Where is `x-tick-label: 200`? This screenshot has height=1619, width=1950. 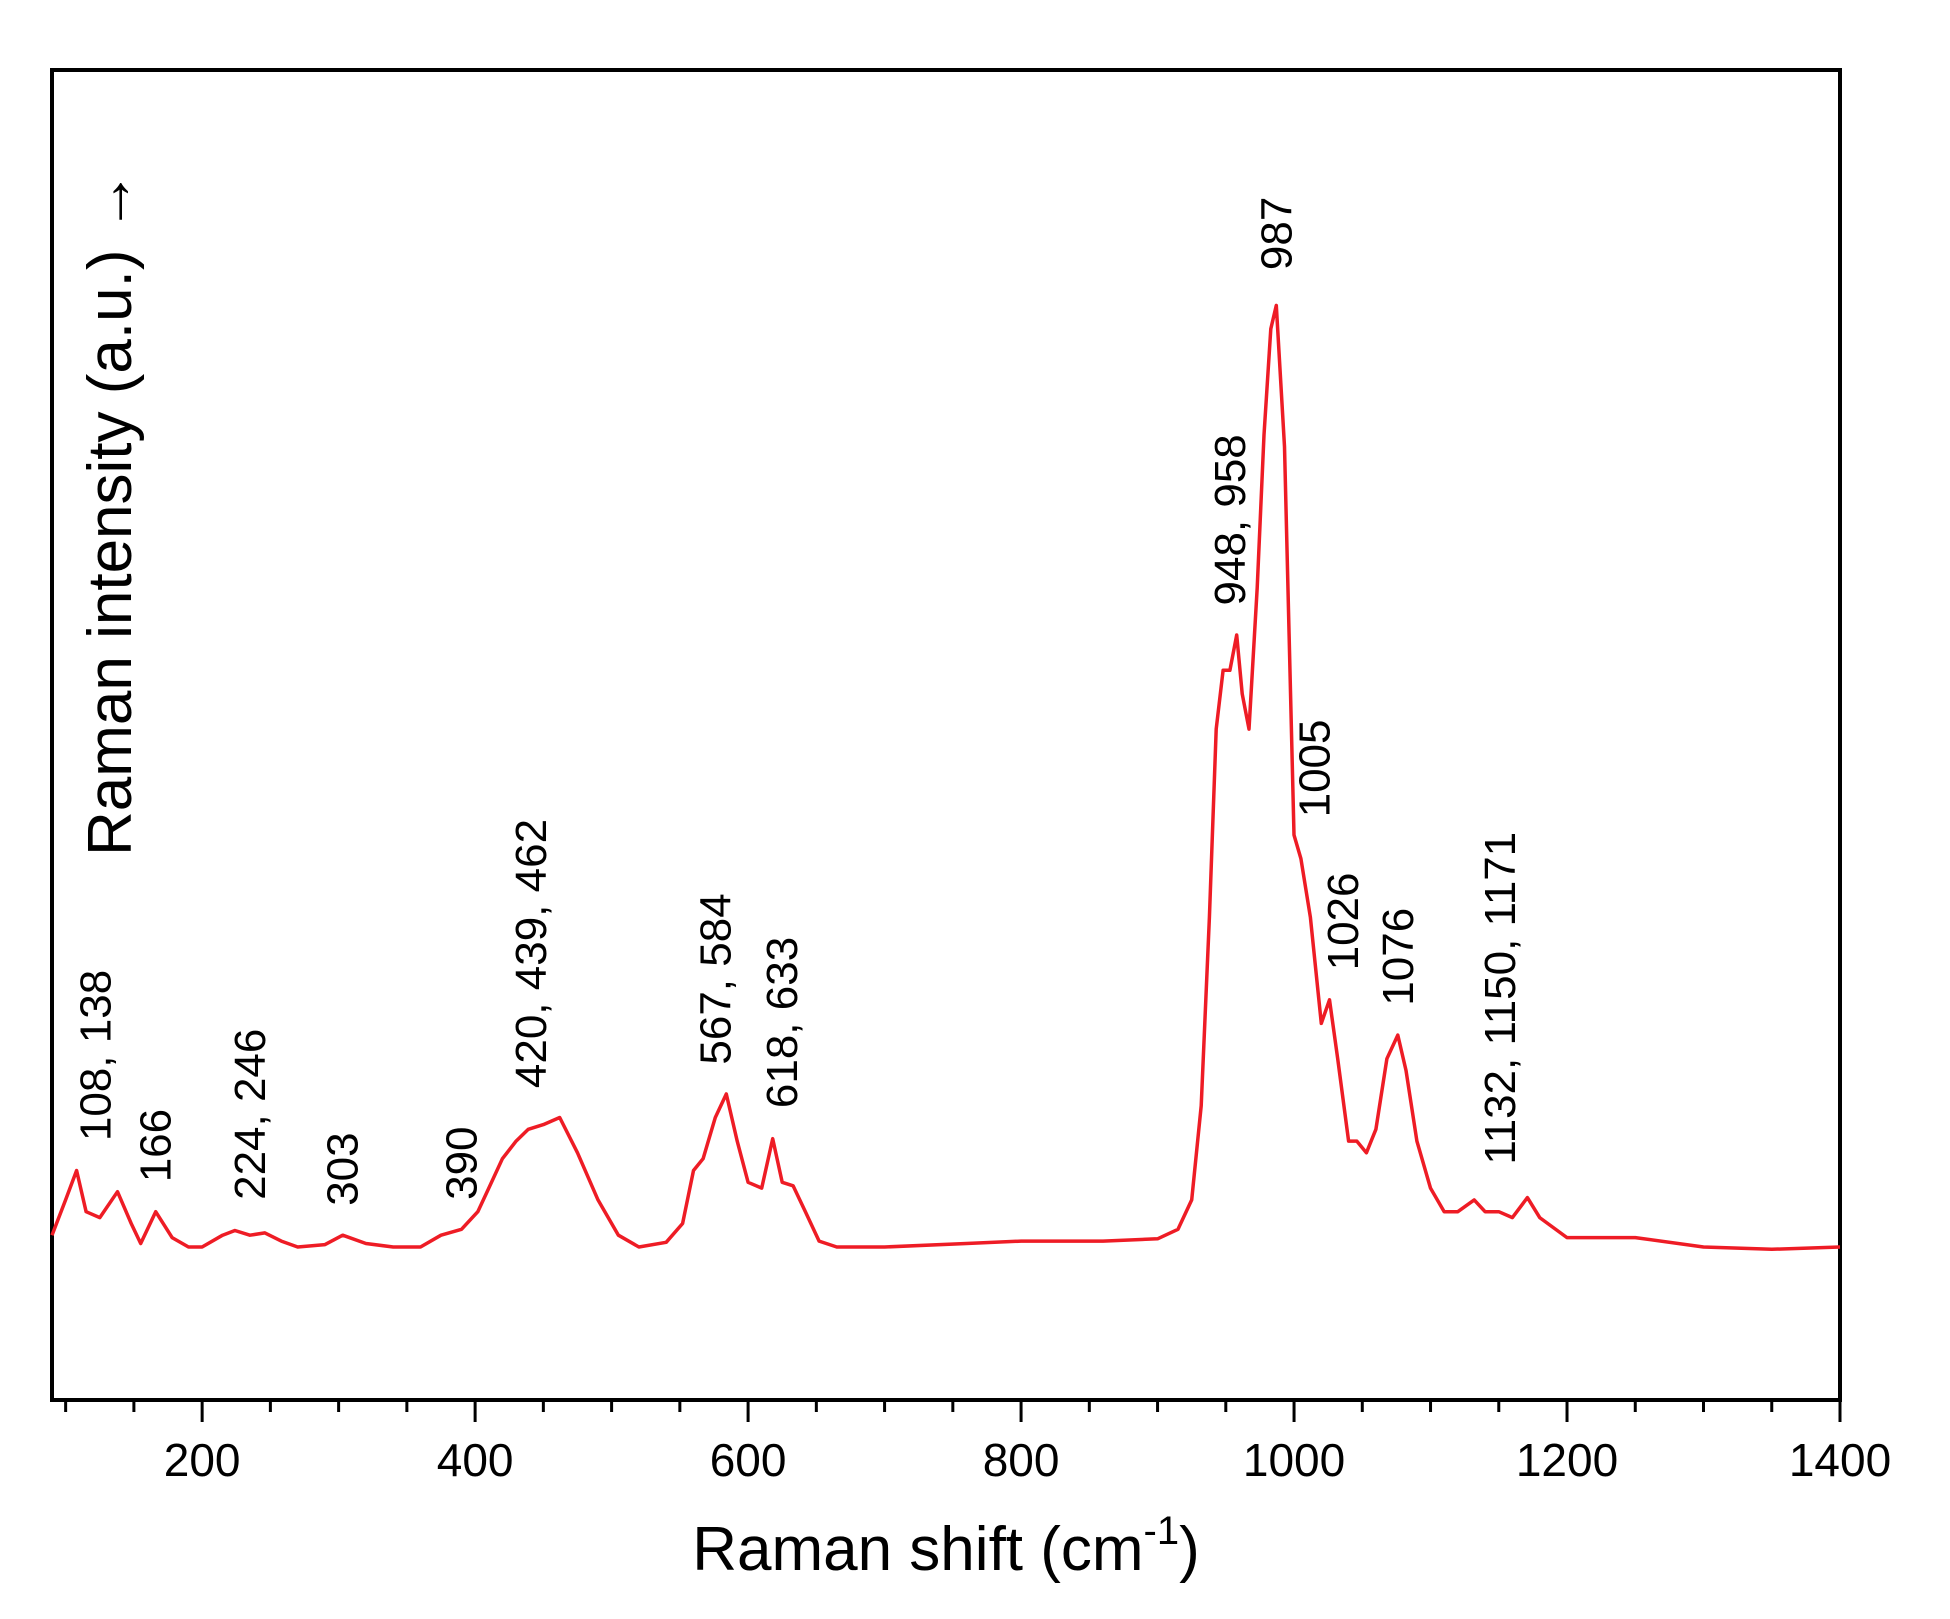 x-tick-label: 200 is located at coordinates (202, 1460).